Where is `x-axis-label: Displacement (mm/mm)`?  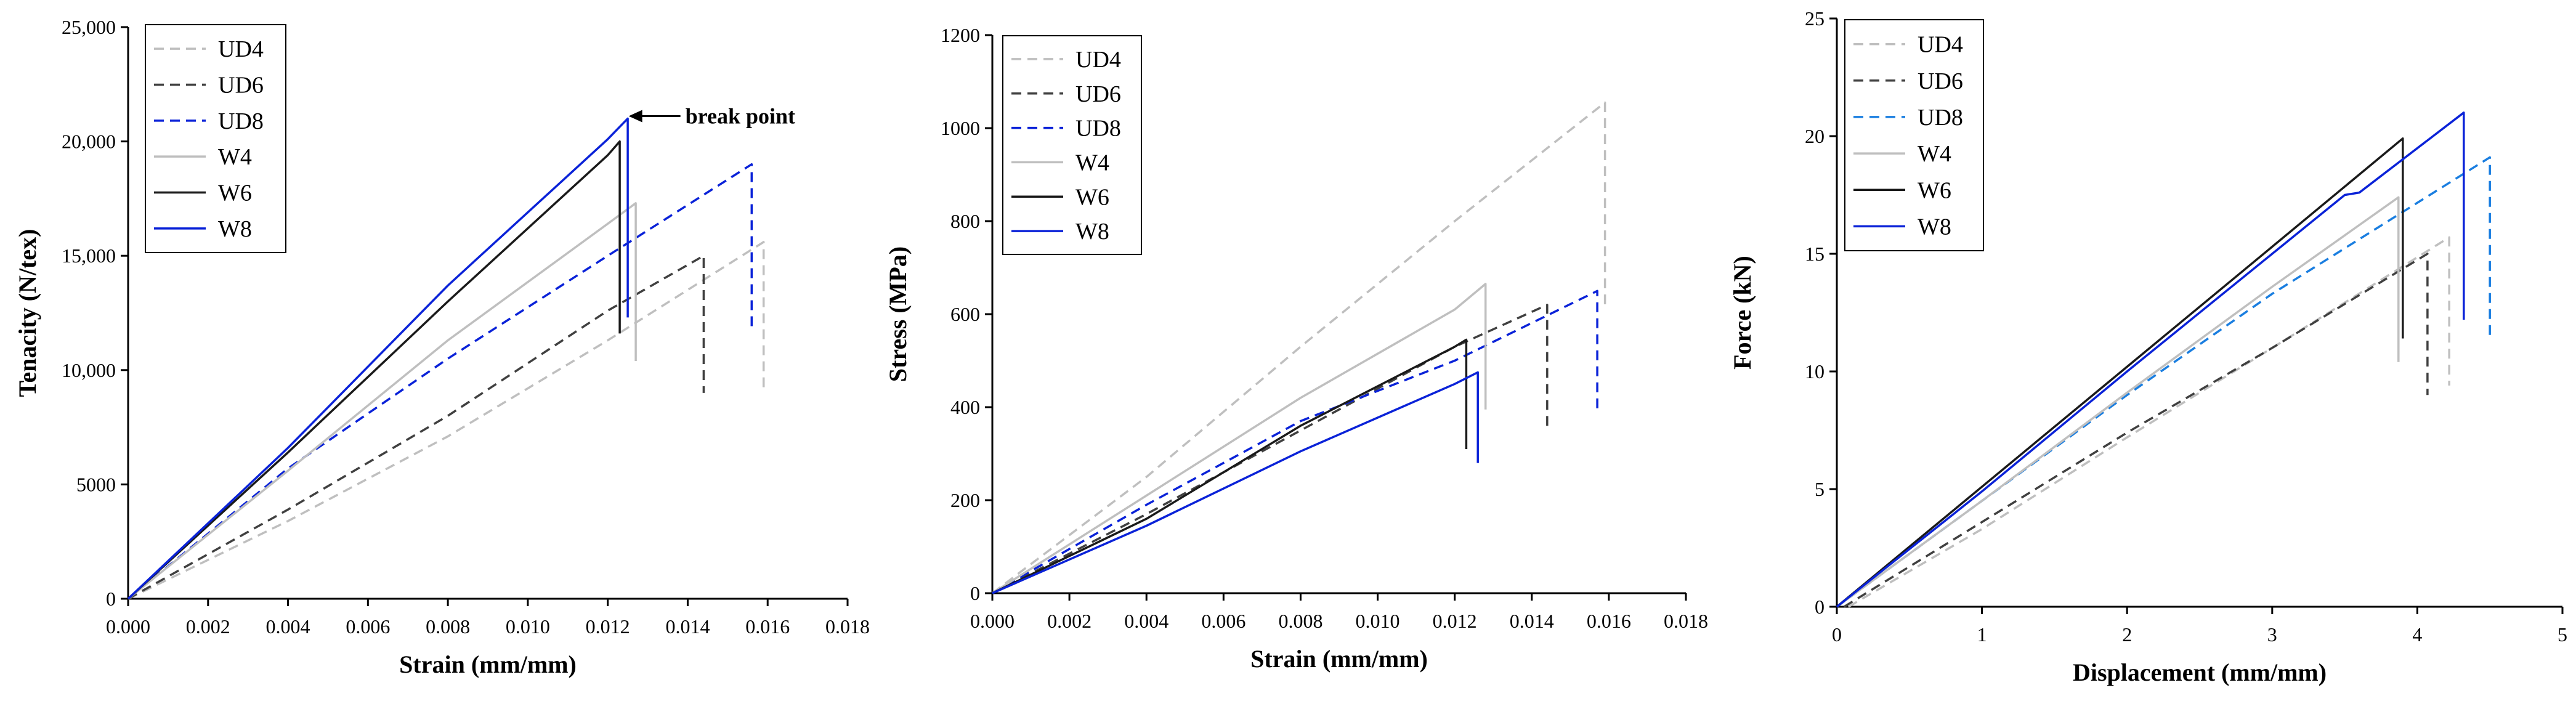
x-axis-label: Displacement (mm/mm) is located at coordinates (2200, 672).